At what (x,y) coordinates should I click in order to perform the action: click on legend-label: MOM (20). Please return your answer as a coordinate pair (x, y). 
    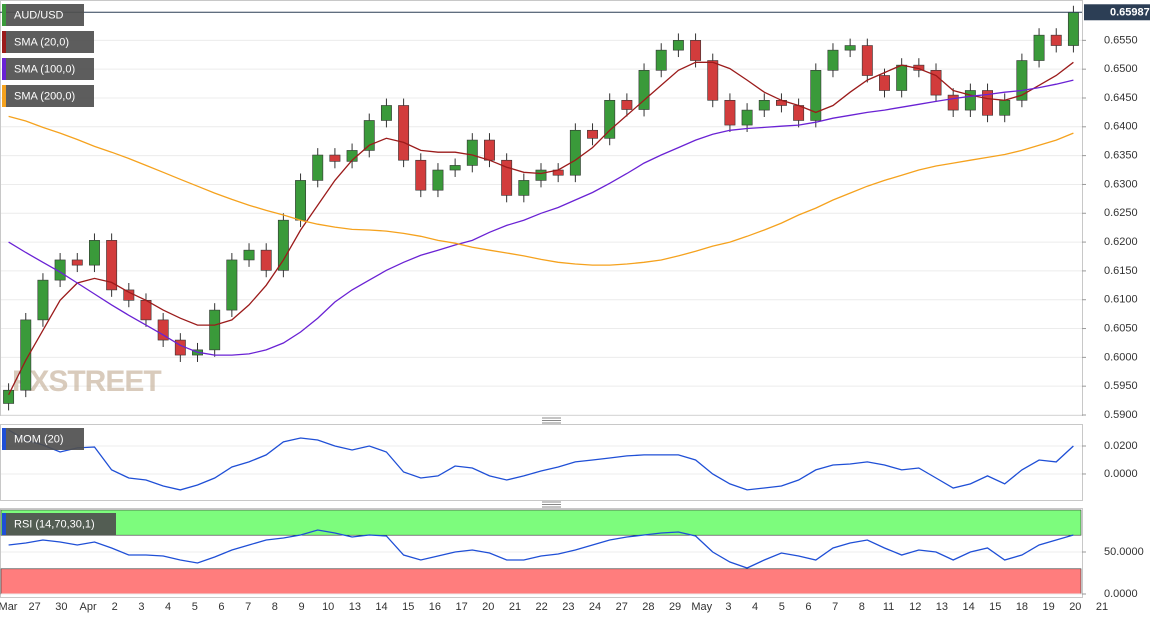
    Looking at the image, I should click on (39, 439).